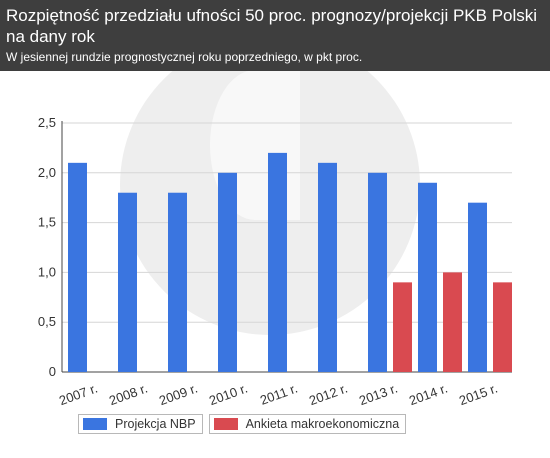  Describe the element at coordinates (47, 222) in the screenshot. I see `y-tick-label: 1,5` at that location.